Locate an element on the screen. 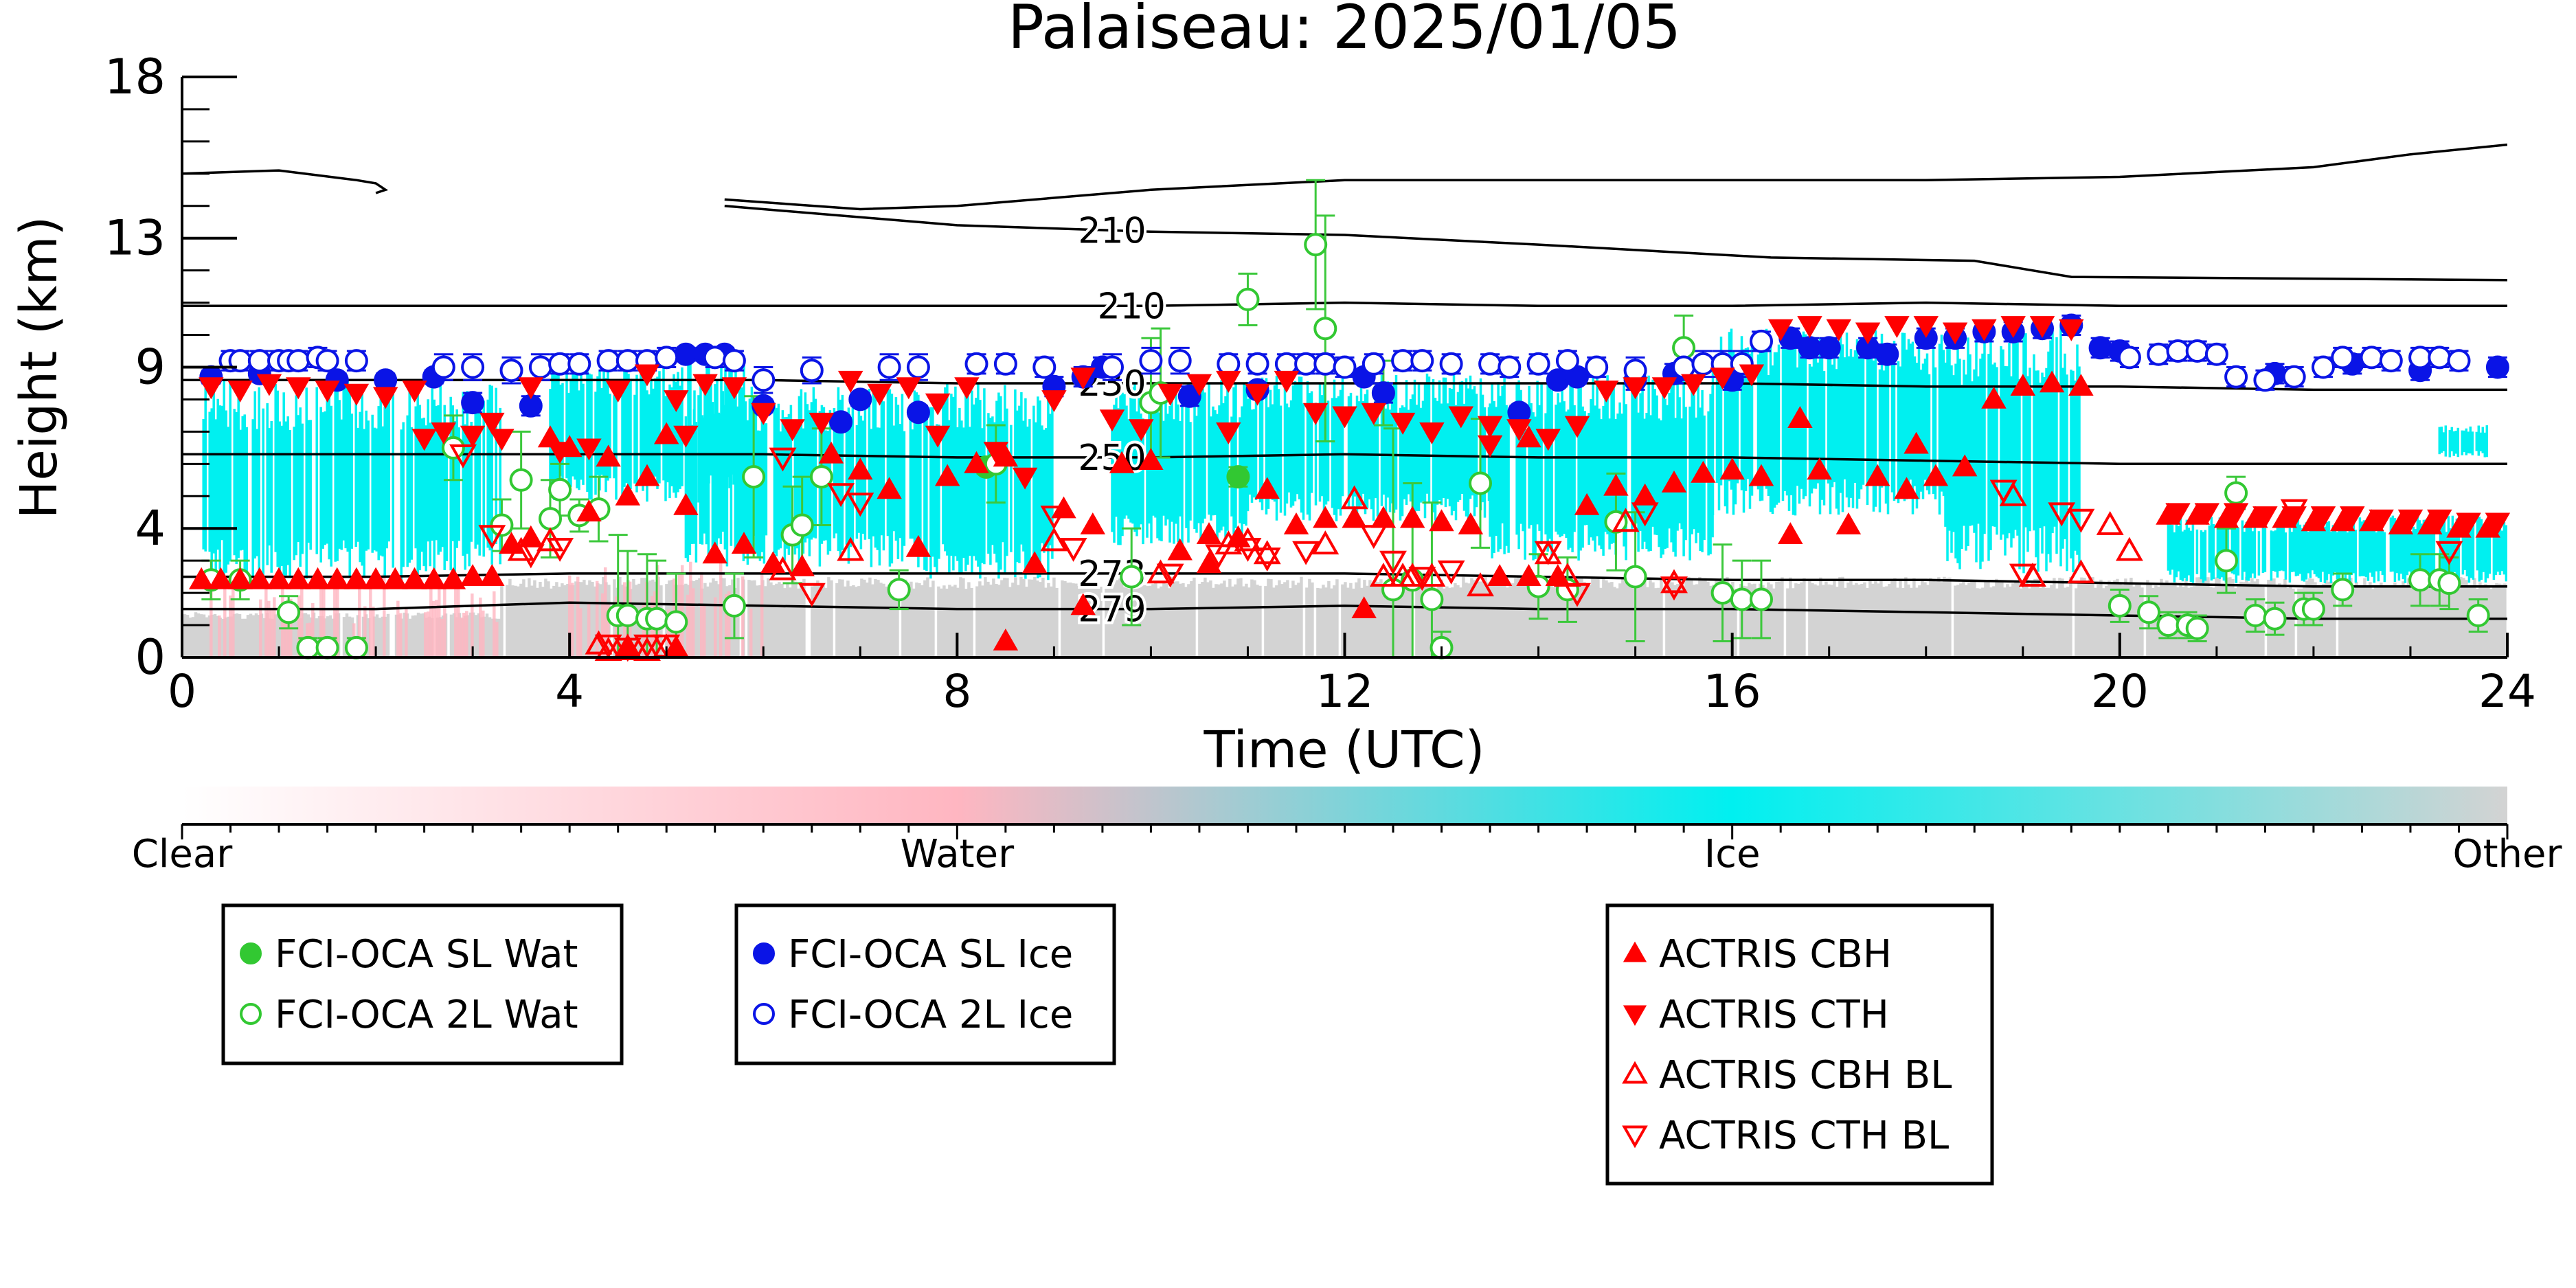  x-tick-label: 8 is located at coordinates (956, 691).